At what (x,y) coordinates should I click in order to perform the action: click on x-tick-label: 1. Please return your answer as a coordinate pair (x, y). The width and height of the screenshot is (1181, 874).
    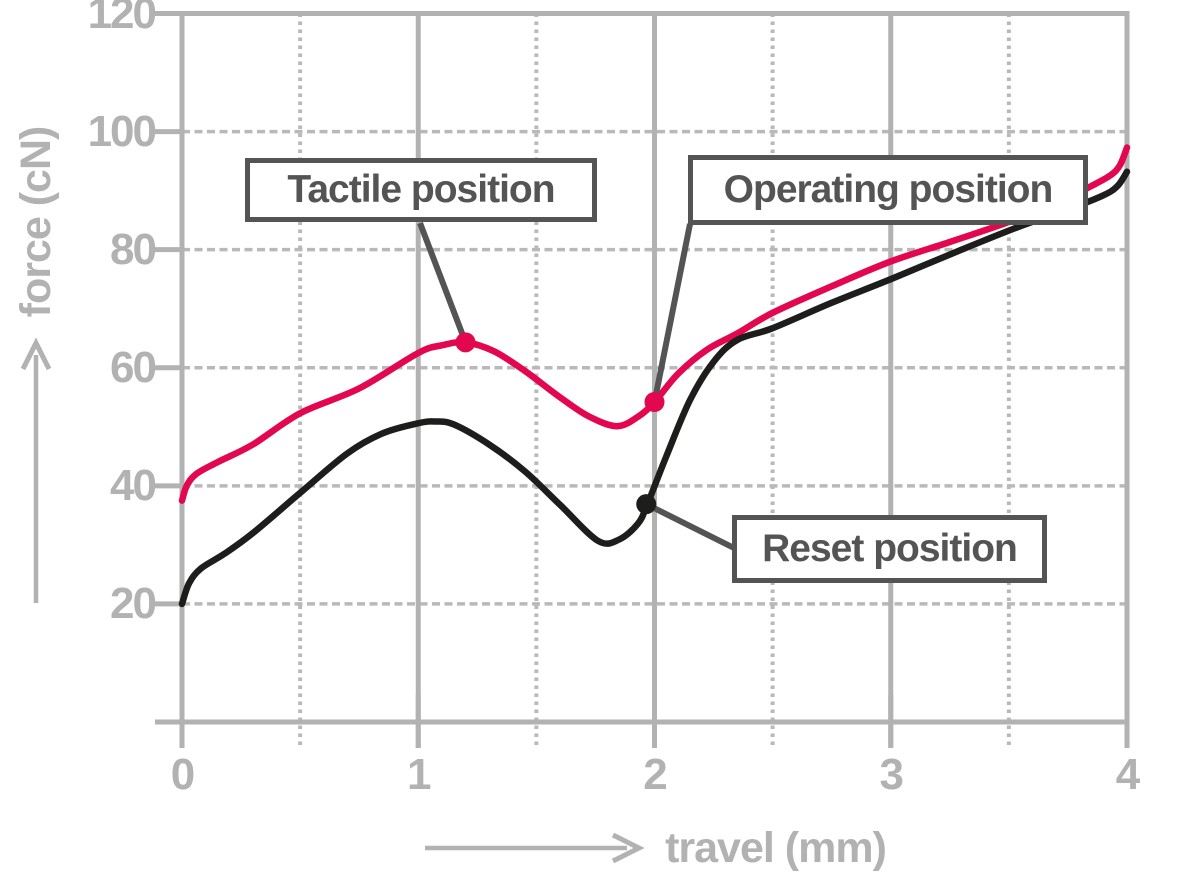
    Looking at the image, I should click on (419, 774).